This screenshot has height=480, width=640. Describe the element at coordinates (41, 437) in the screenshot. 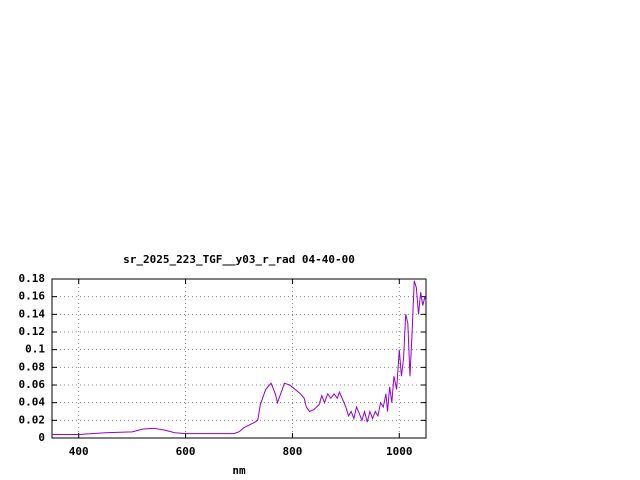

I see `y-tick-label: 0` at that location.